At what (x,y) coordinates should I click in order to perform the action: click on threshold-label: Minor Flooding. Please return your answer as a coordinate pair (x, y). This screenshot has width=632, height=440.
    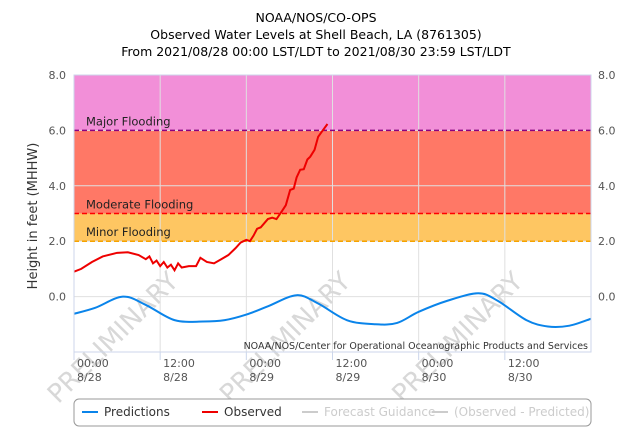
    Looking at the image, I should click on (128, 232).